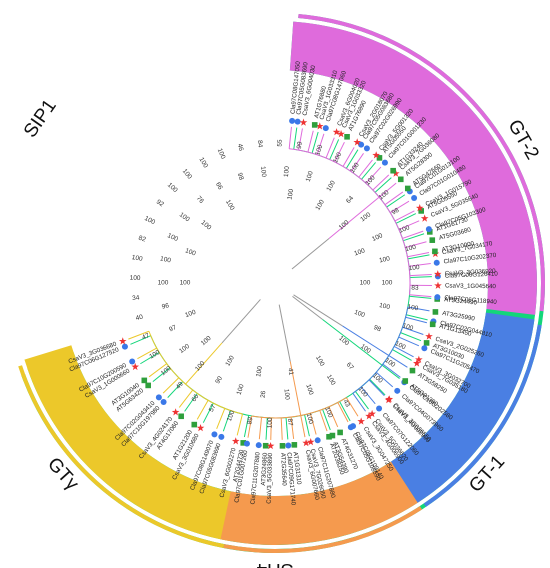 The width and height of the screenshot is (550, 568). Describe the element at coordinates (350, 366) in the screenshot. I see `bootstrap-value: 67` at that location.